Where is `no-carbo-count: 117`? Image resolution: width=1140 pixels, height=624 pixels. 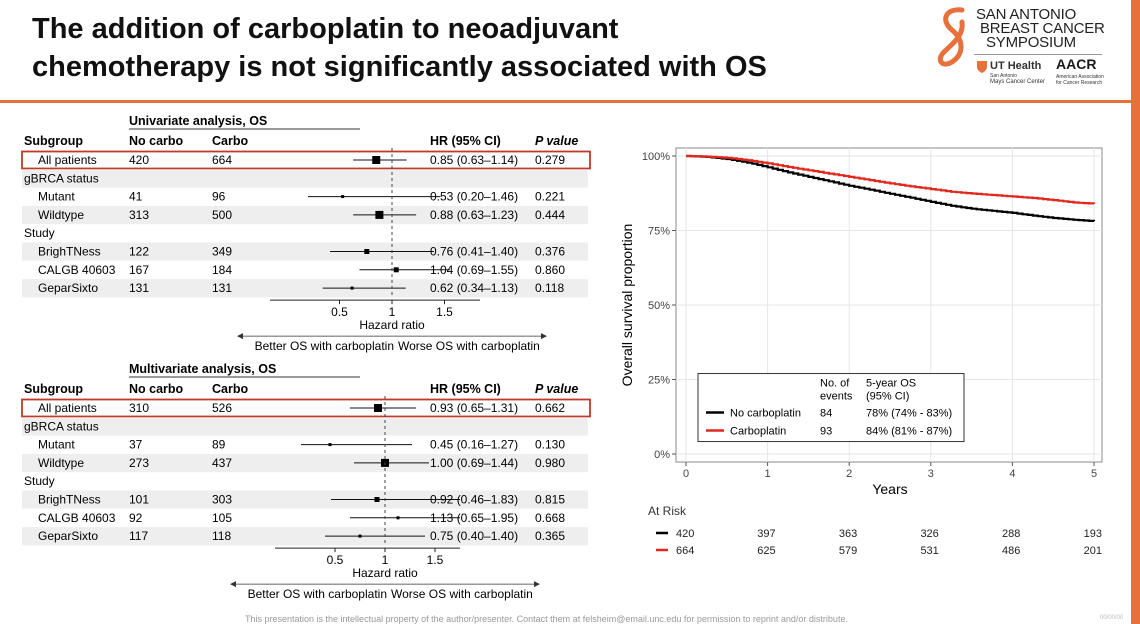
no-carbo-count: 117 is located at coordinates (138, 536).